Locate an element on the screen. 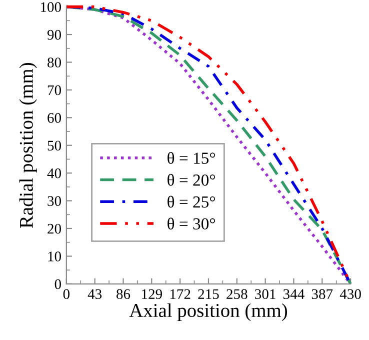 Image resolution: width=369 pixels, height=340 pixels. y-axis-title: Radial position (mm) is located at coordinates (28, 145).